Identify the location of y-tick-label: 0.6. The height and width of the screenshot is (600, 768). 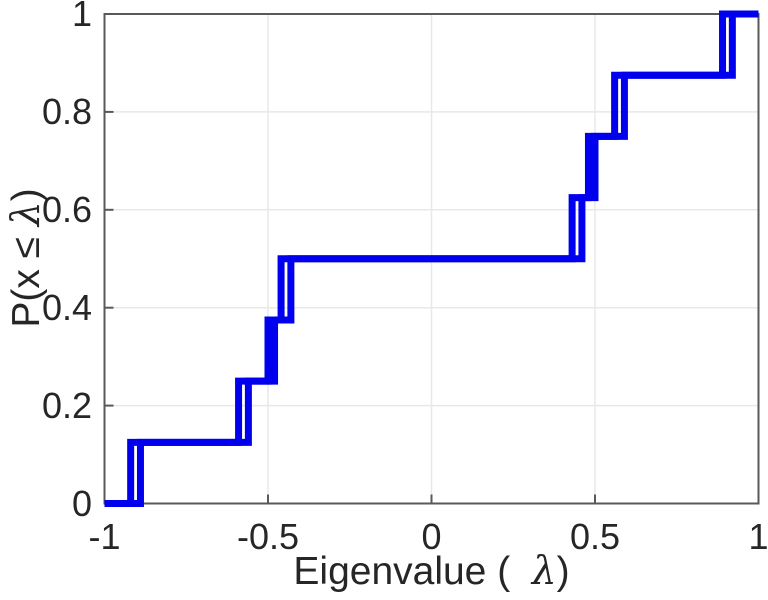
(66, 209).